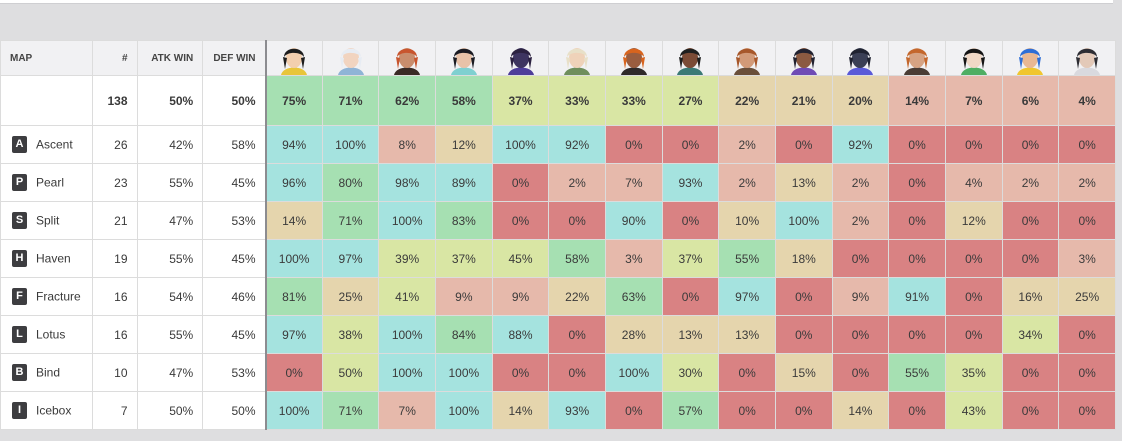 The image size is (1122, 441). I want to click on agent-pickrate-cell: 25%, so click(1087, 296).